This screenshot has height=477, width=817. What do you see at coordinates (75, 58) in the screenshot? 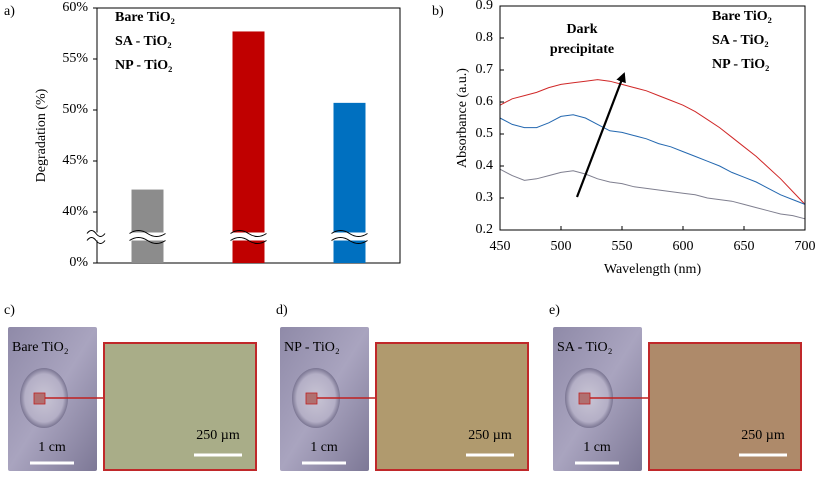
I see `y-tick-label: 55%` at bounding box center [75, 58].